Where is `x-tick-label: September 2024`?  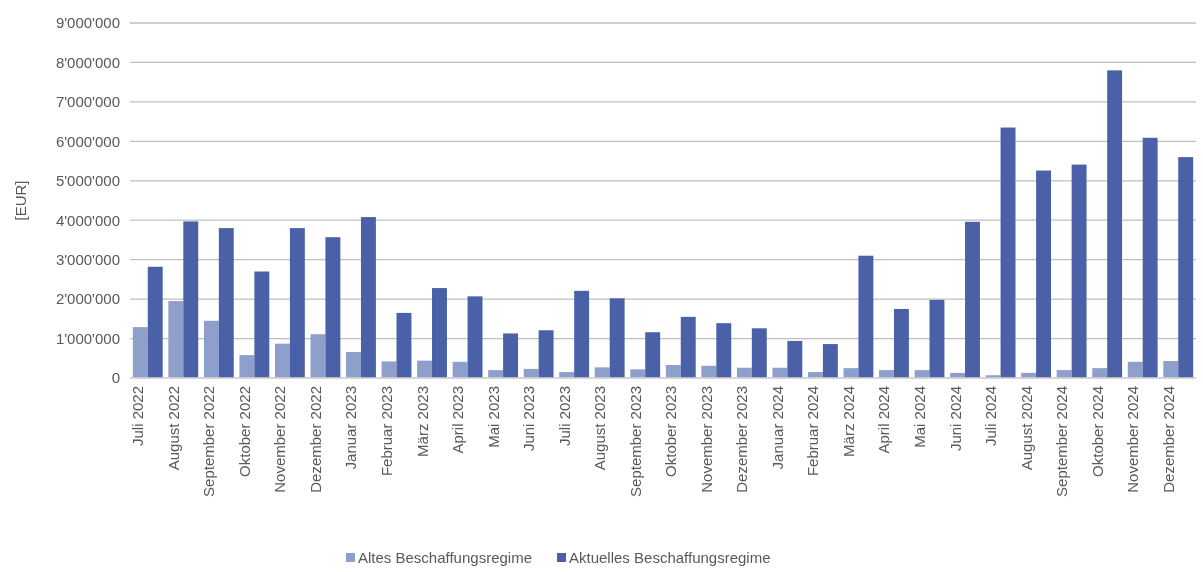
x-tick-label: September 2024 is located at coordinates (1062, 441).